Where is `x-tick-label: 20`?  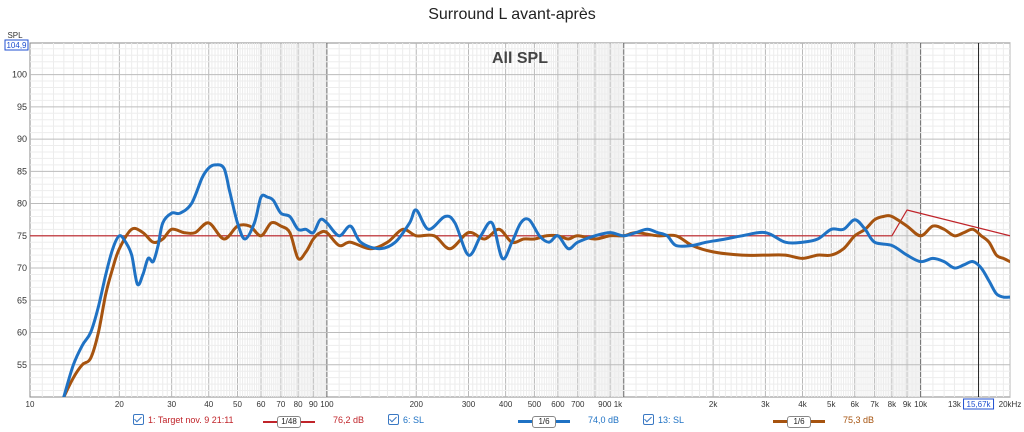 x-tick-label: 20 is located at coordinates (119, 404).